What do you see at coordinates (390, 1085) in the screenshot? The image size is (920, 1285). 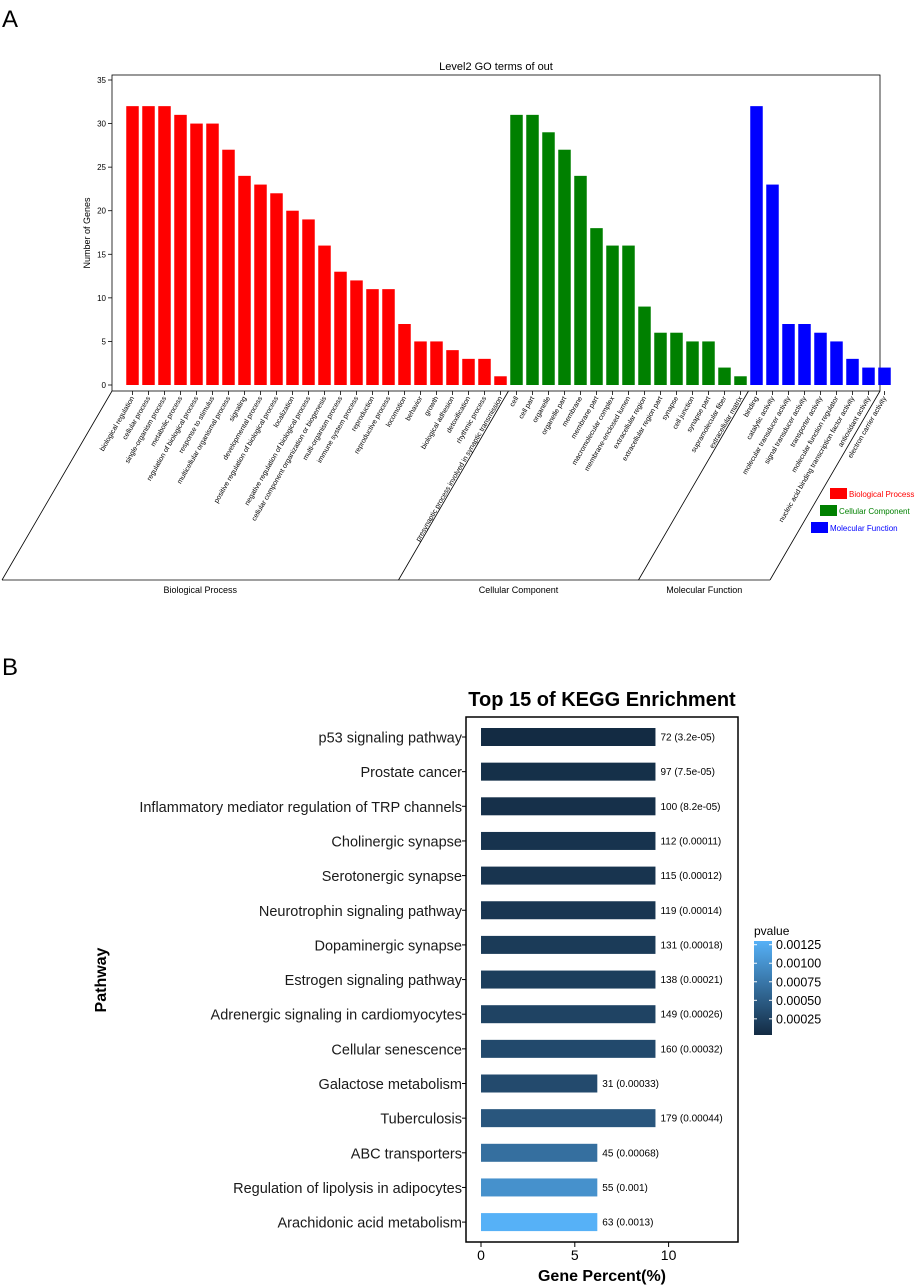 I see `kegg-pathway-label: Galactose metabolism` at bounding box center [390, 1085].